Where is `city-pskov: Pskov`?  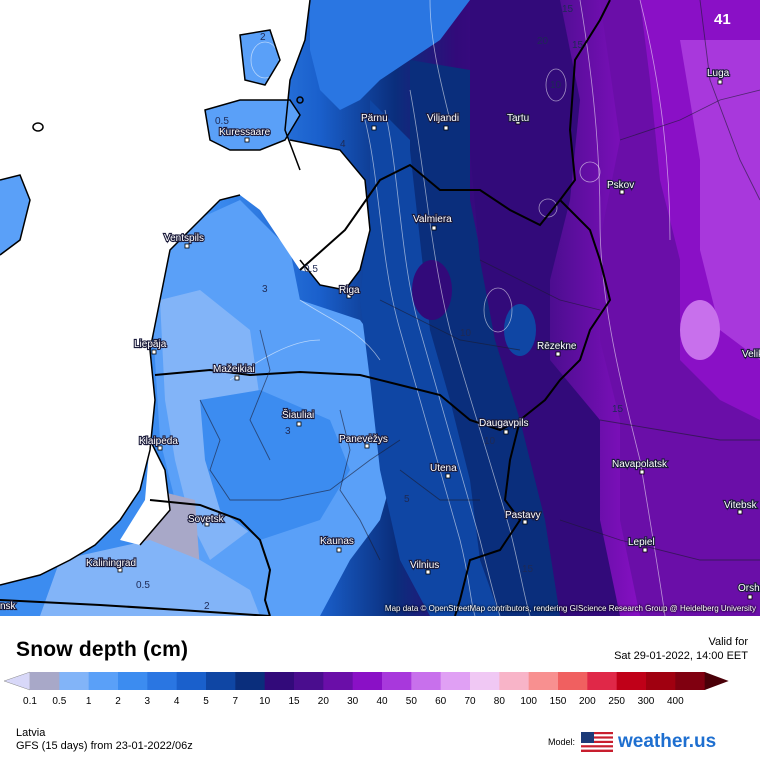
city-pskov: Pskov is located at coordinates (620, 187).